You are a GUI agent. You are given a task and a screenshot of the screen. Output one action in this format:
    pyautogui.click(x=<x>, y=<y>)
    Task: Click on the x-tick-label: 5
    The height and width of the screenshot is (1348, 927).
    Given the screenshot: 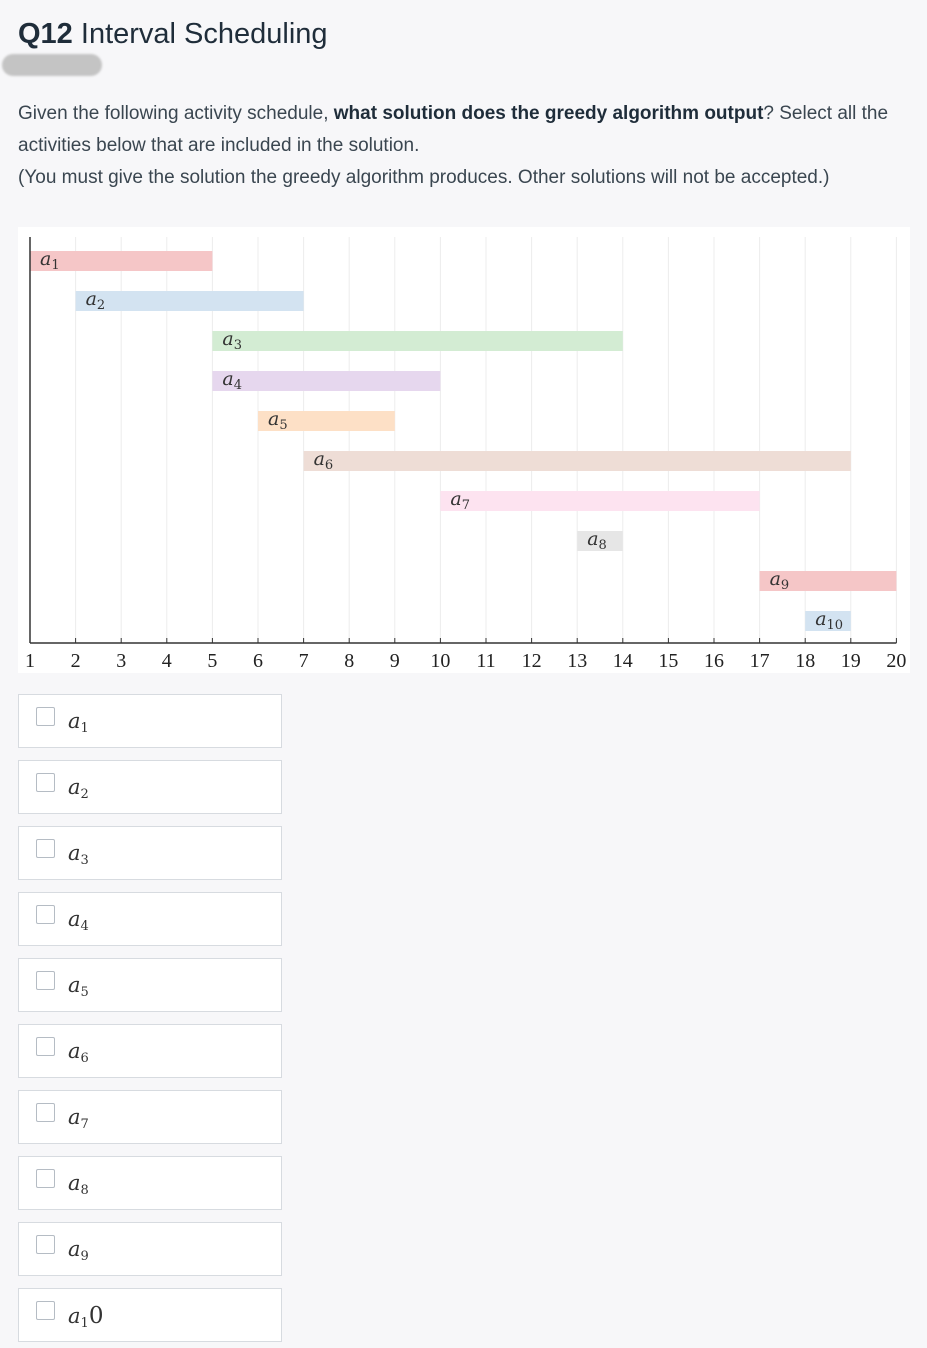 What is the action you would take?
    pyautogui.click(x=212, y=661)
    